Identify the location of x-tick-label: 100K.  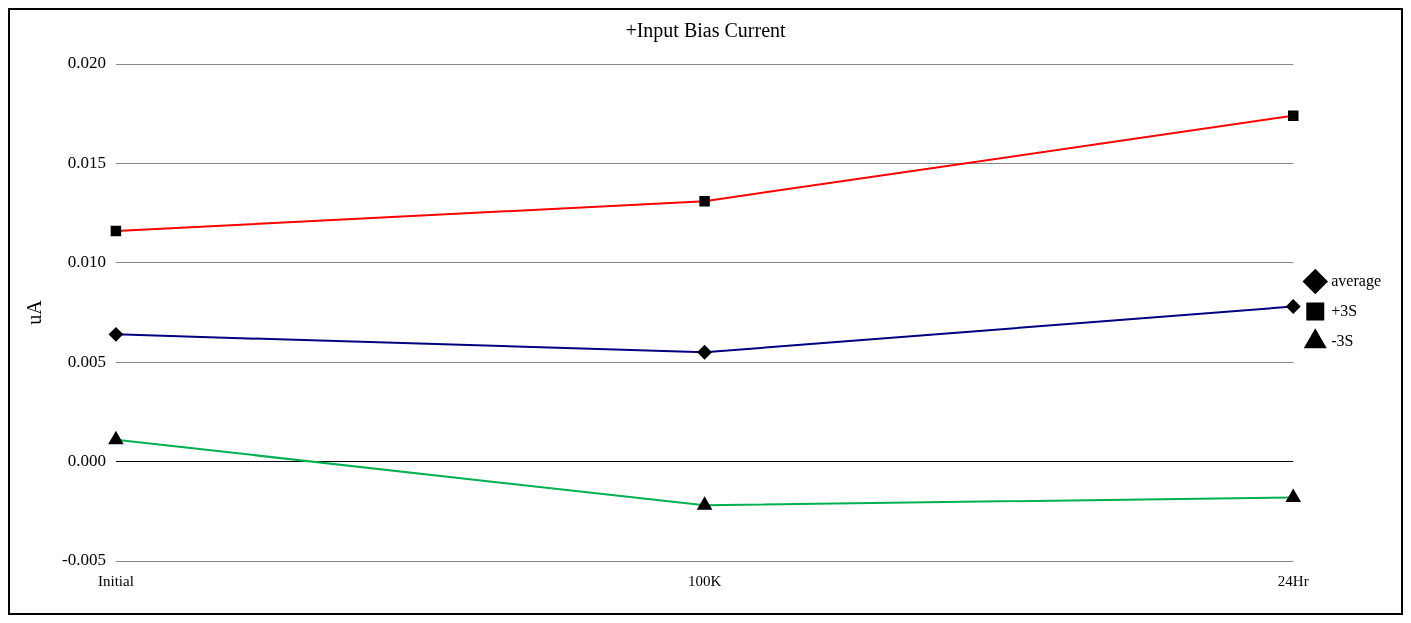
(704, 580).